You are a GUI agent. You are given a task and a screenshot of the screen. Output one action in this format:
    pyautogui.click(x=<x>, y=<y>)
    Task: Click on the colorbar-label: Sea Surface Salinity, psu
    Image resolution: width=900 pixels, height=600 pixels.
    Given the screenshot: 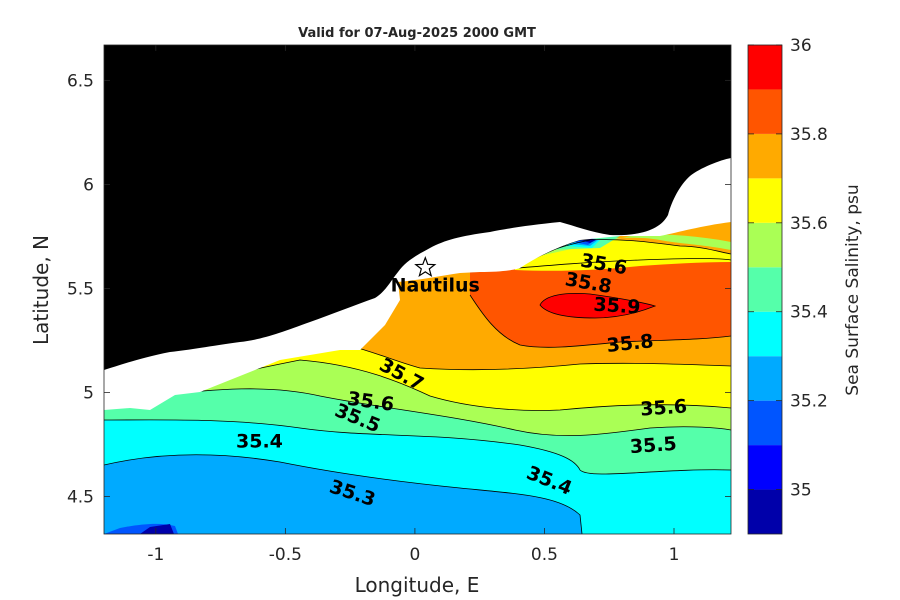 What is the action you would take?
    pyautogui.click(x=853, y=289)
    